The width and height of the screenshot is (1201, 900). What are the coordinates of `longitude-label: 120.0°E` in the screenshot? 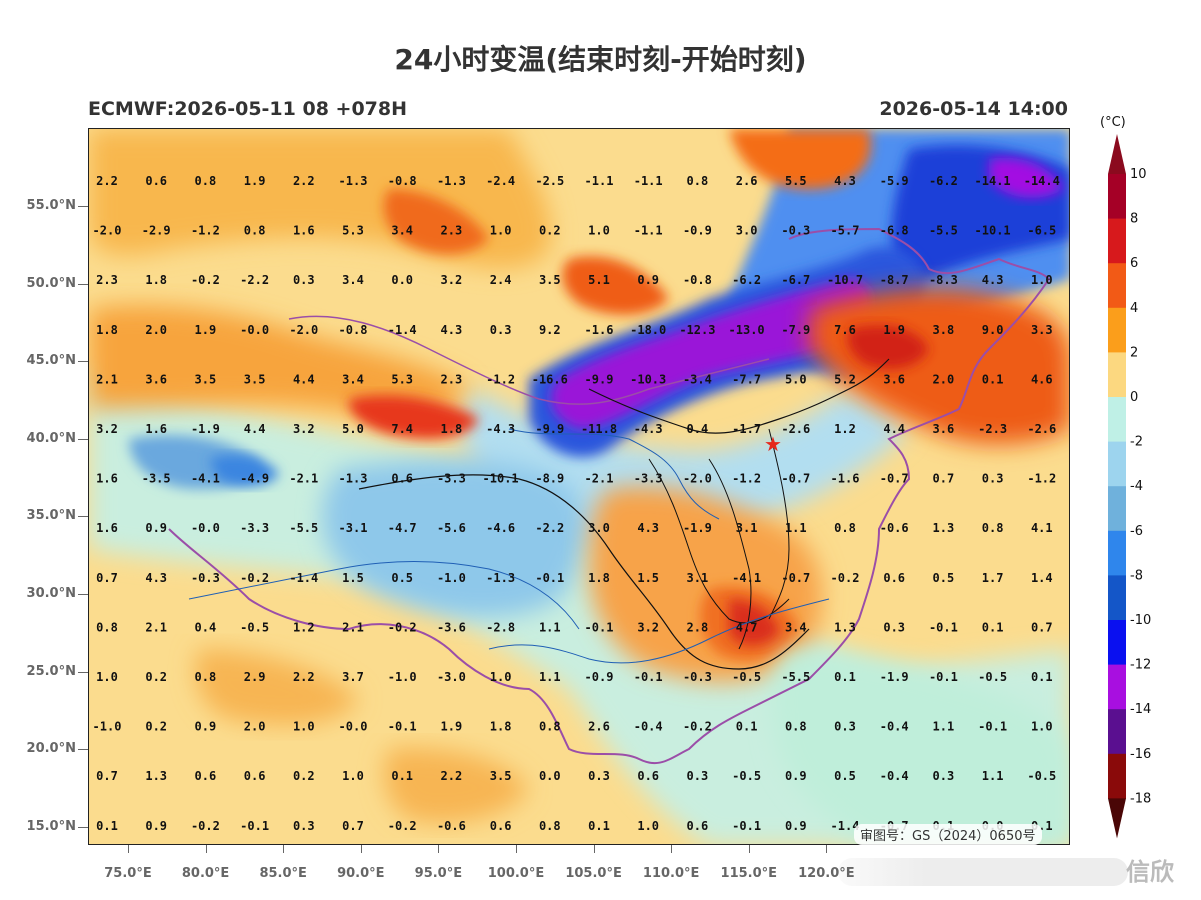 It's located at (826, 873).